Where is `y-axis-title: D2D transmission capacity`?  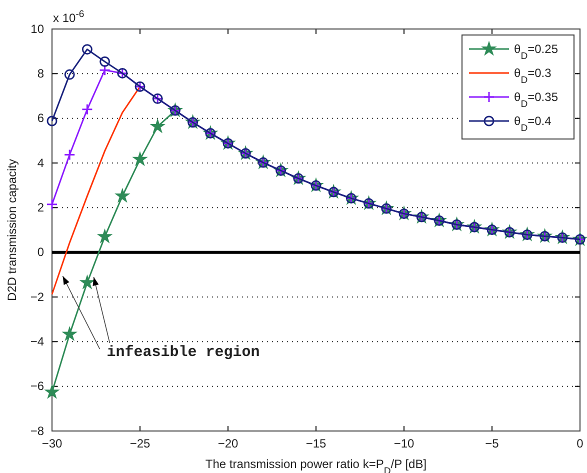 y-axis-title: D2D transmission capacity is located at coordinates (12, 230).